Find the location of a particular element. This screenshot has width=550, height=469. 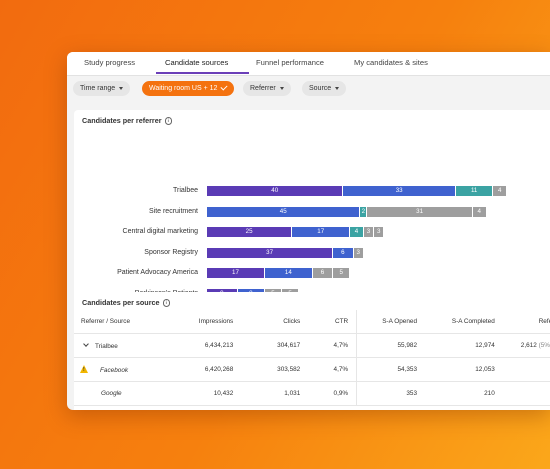

bar-segment: 37 is located at coordinates (270, 252).